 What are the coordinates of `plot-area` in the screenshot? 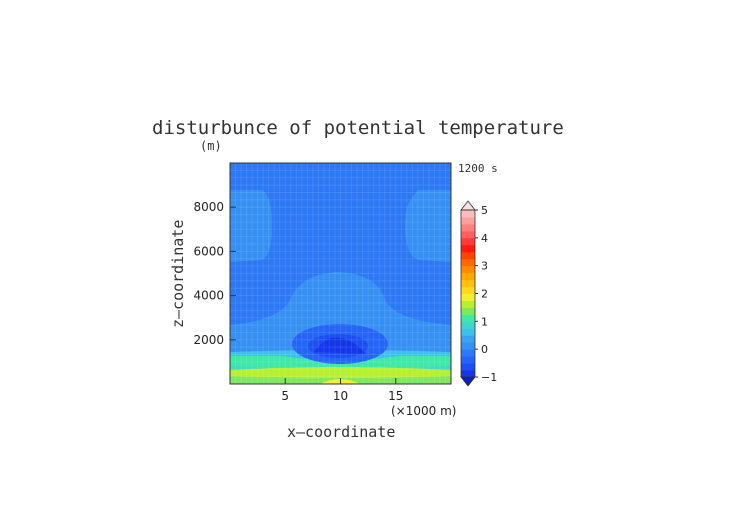 It's located at (340, 273).